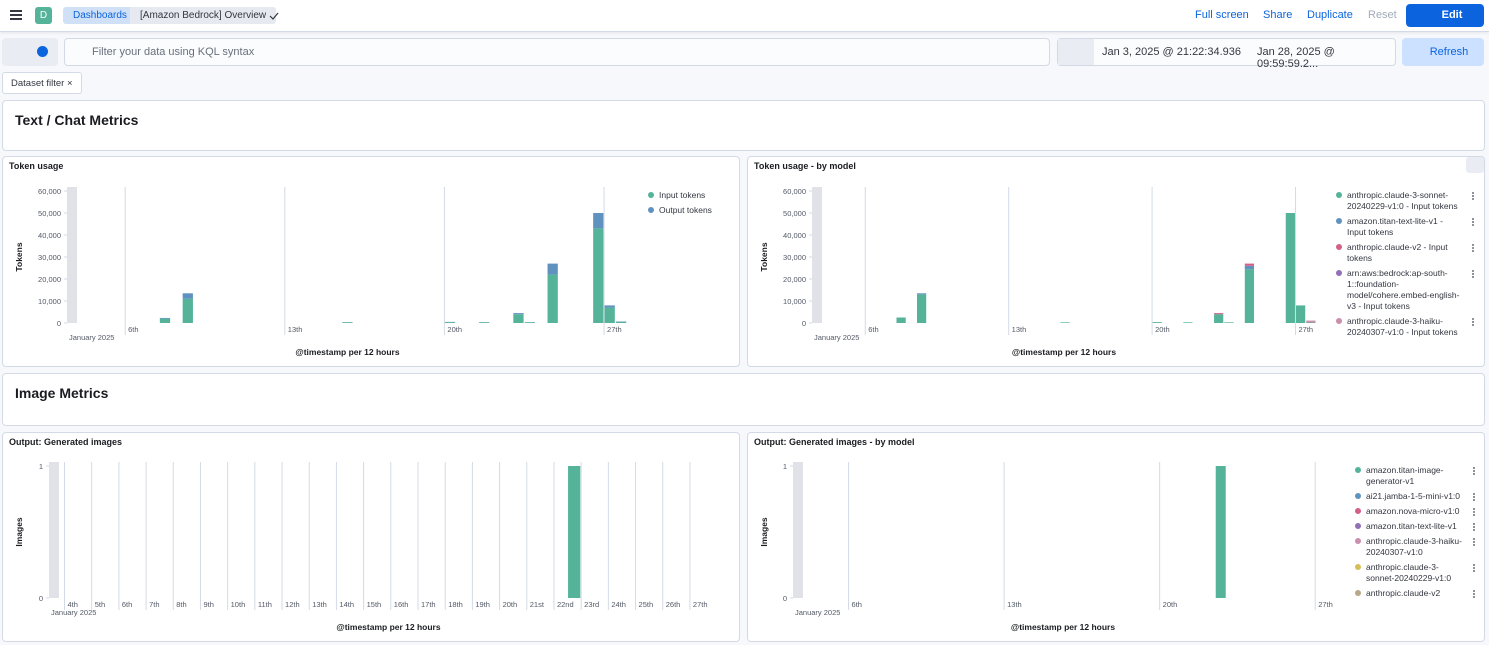 This screenshot has width=1489, height=645. I want to click on date-quick-menu, so click(1076, 52).